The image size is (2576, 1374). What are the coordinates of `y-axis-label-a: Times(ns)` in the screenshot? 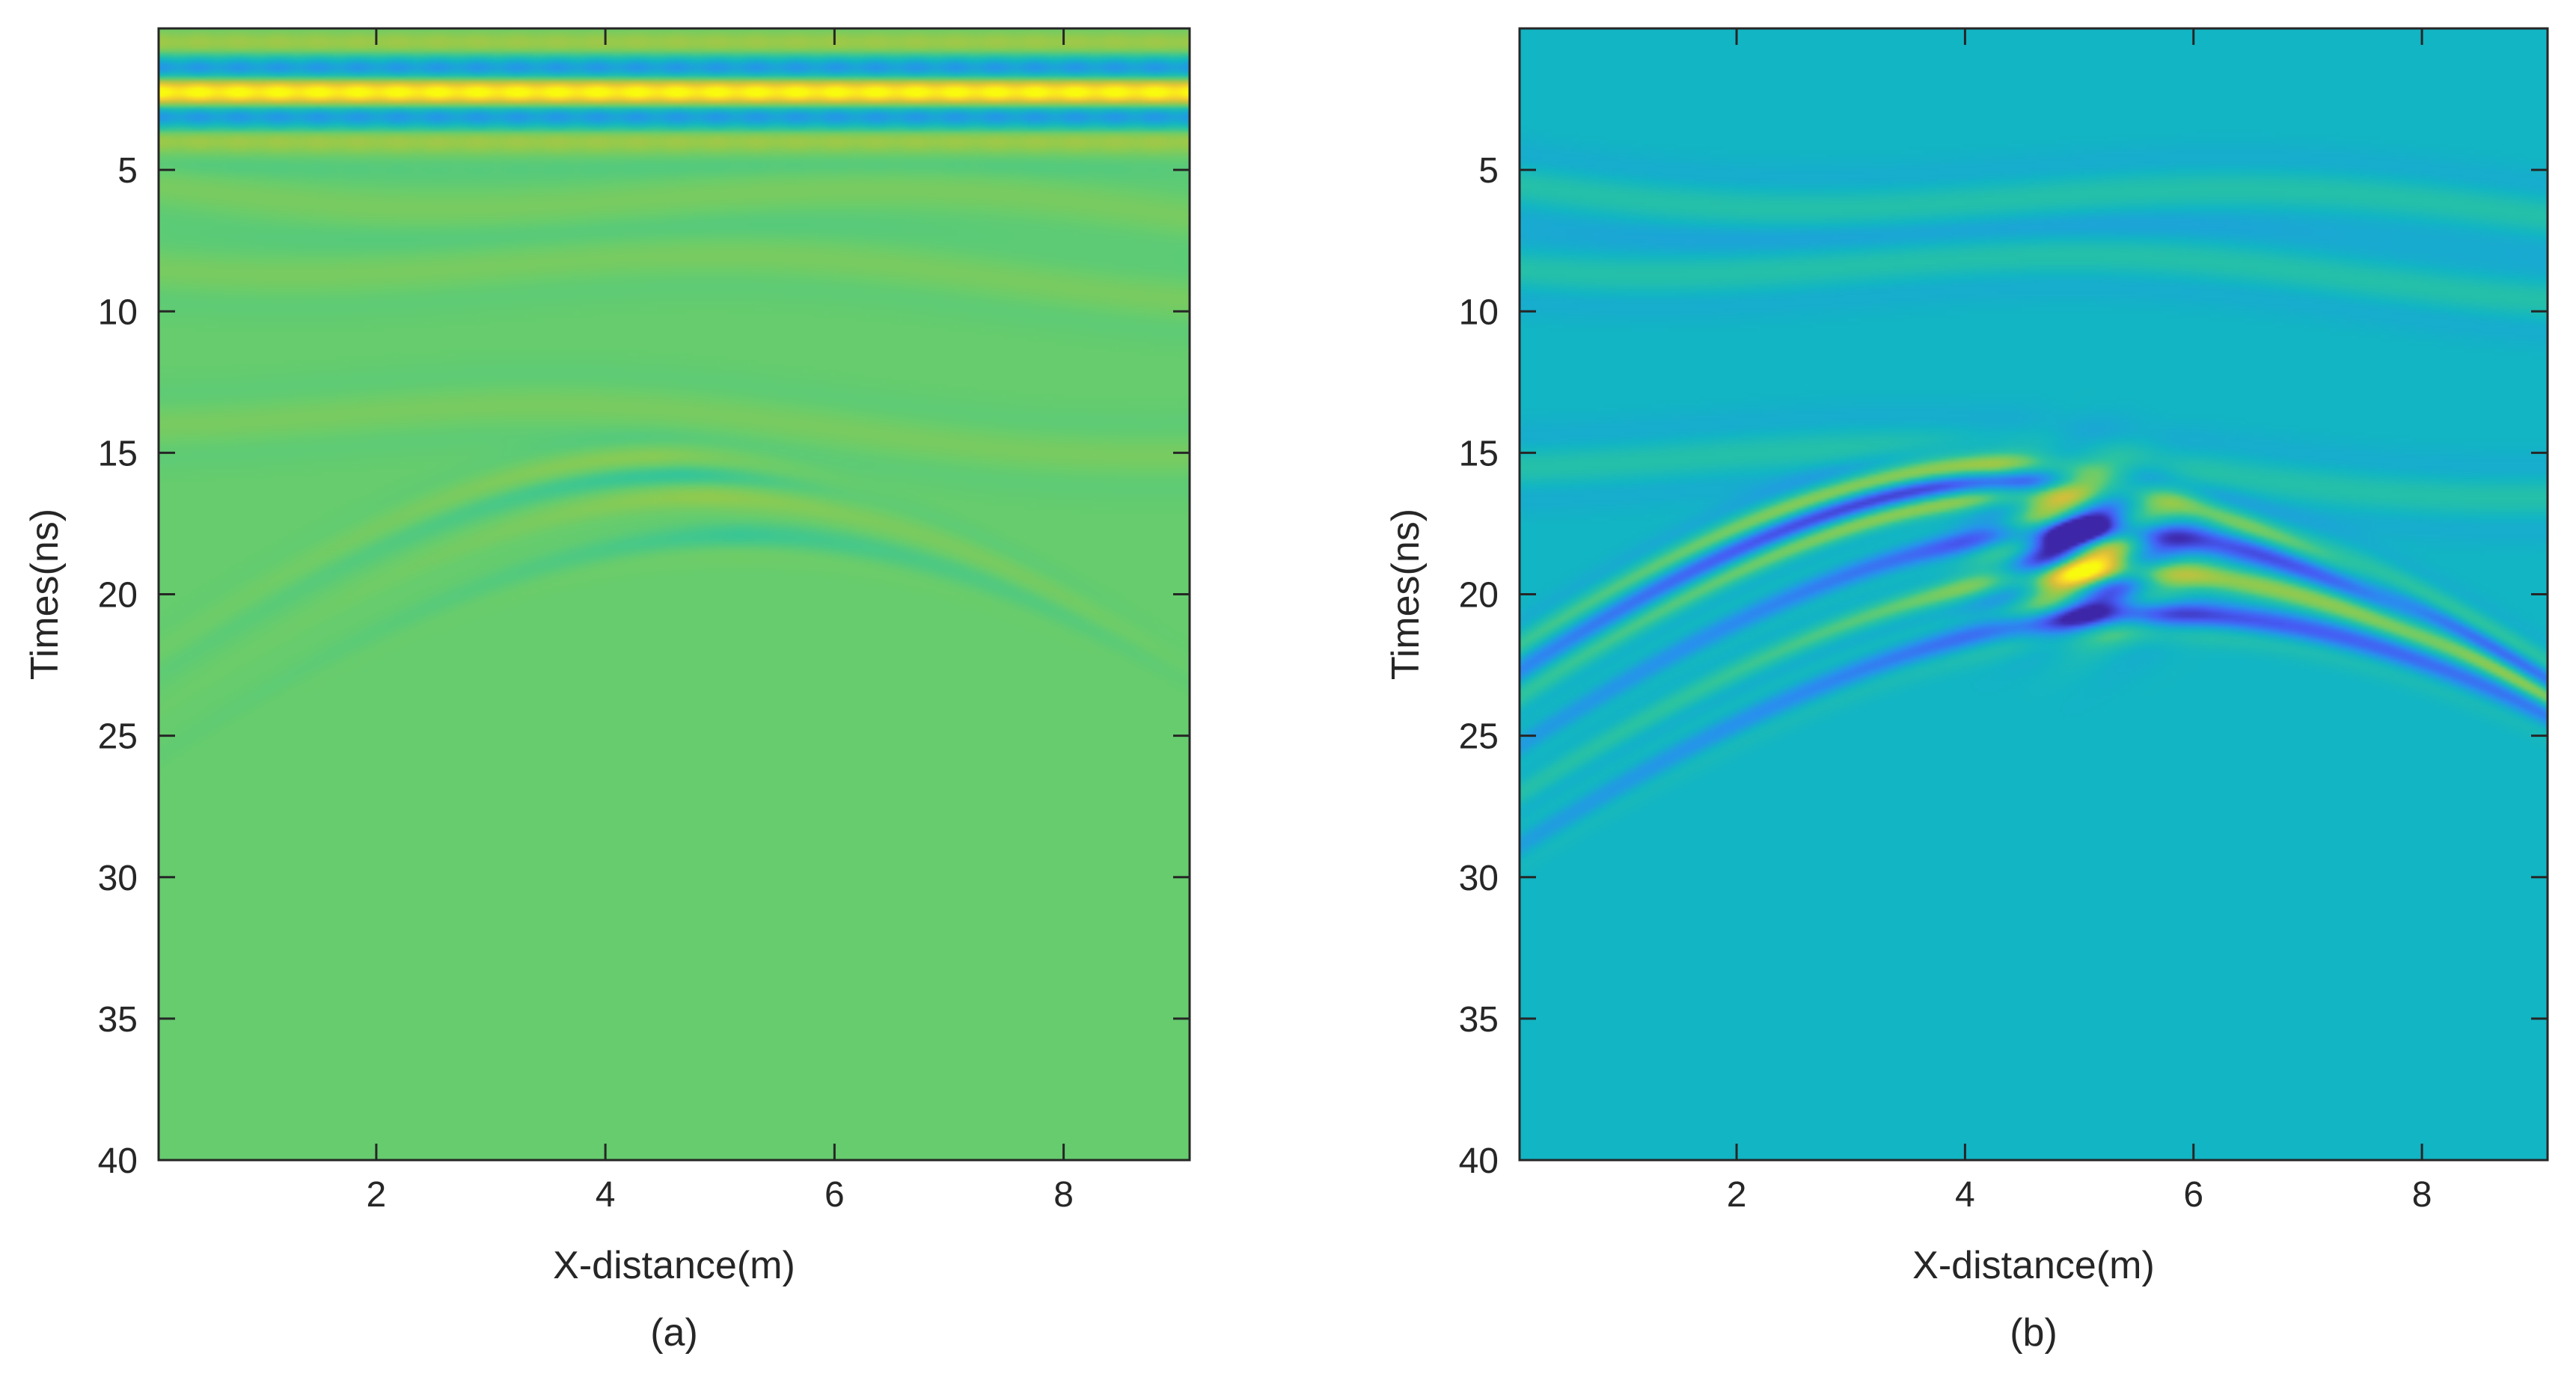 It's located at (45, 594).